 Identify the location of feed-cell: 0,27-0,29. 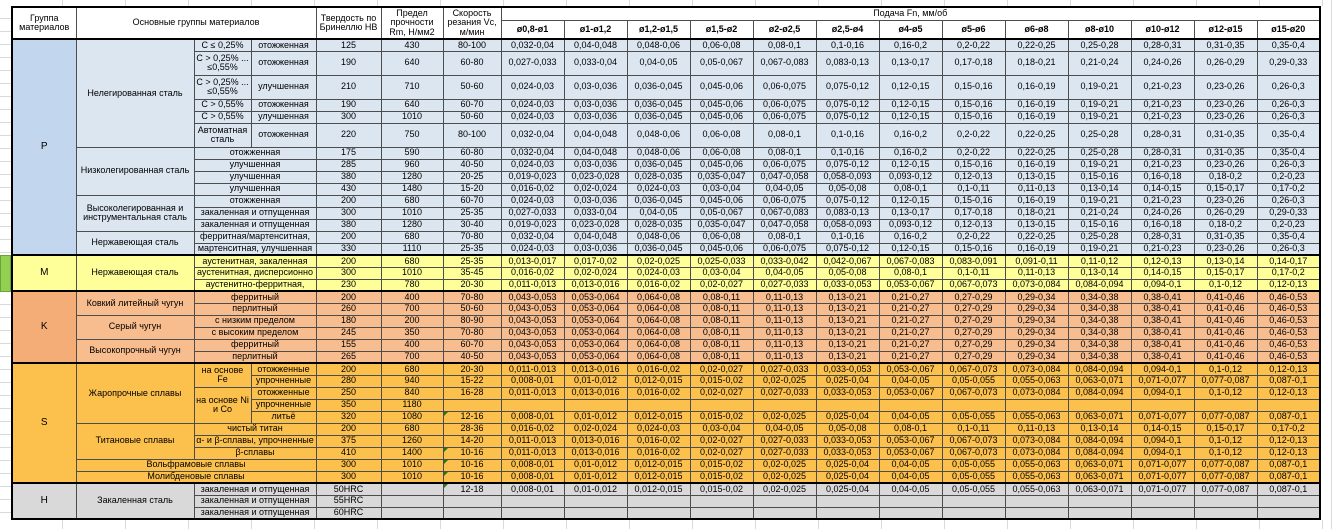
(973, 333).